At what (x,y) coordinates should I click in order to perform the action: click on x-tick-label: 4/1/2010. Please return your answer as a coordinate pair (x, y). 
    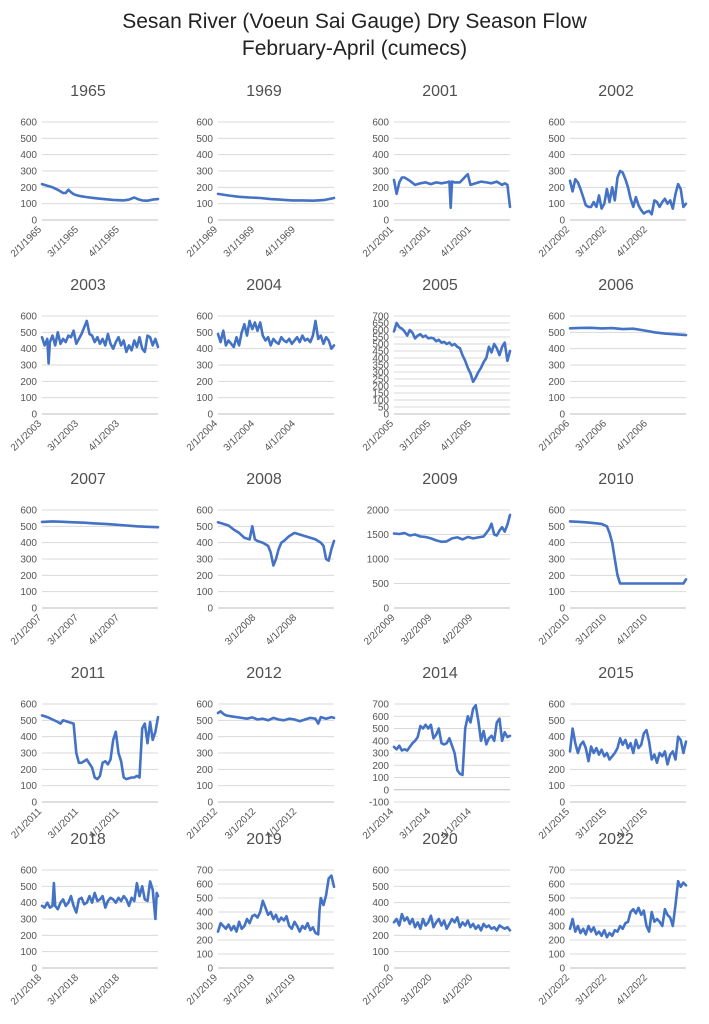
    Looking at the image, I should click on (633, 630).